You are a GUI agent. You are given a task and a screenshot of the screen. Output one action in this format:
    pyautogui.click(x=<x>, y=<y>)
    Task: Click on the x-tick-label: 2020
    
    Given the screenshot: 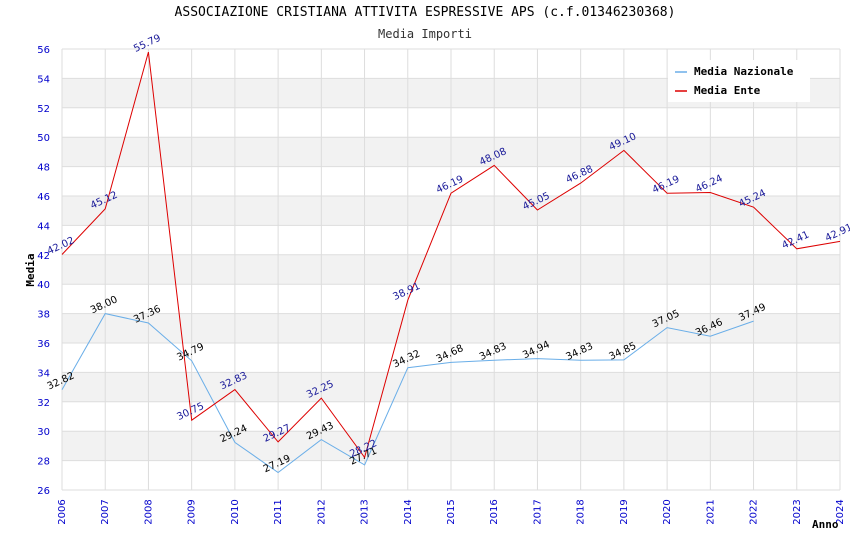 What is the action you would take?
    pyautogui.click(x=667, y=511)
    